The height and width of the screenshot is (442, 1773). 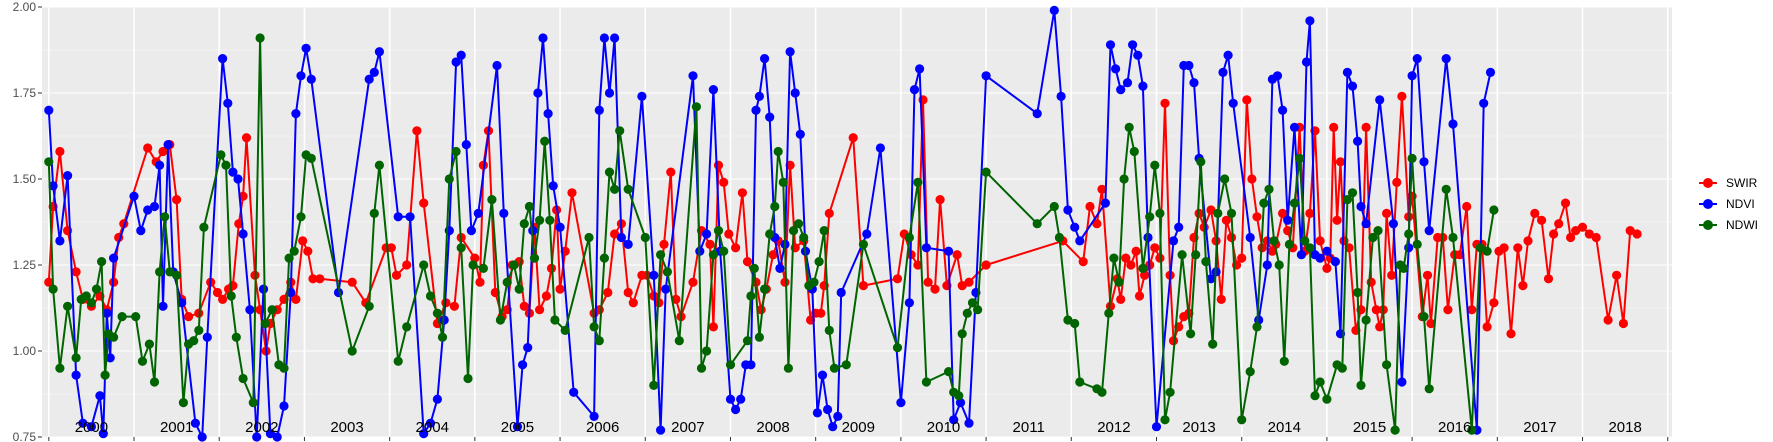 What do you see at coordinates (1113, 427) in the screenshot?
I see `year-label: 2012` at bounding box center [1113, 427].